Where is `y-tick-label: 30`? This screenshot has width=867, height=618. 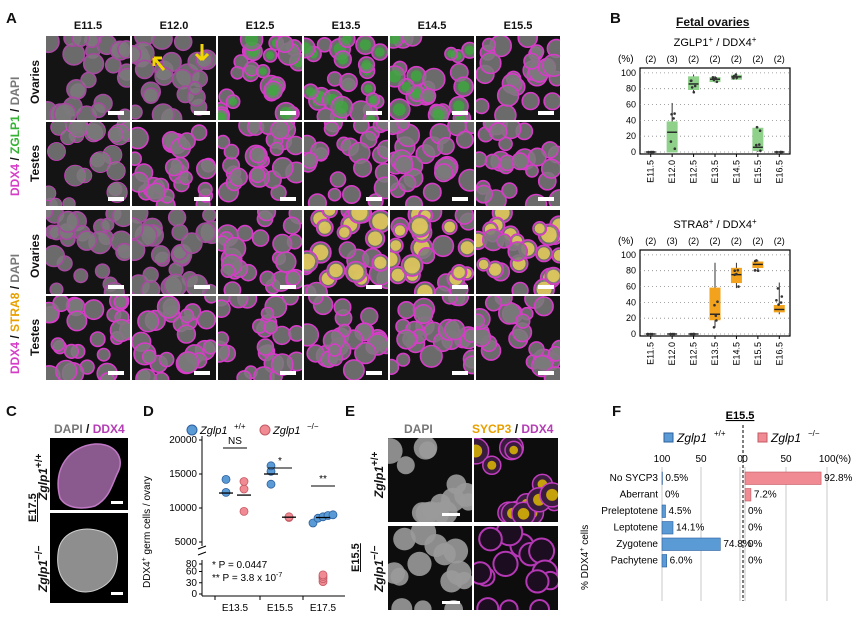
y-tick-label: 30 is located at coordinates (192, 583).